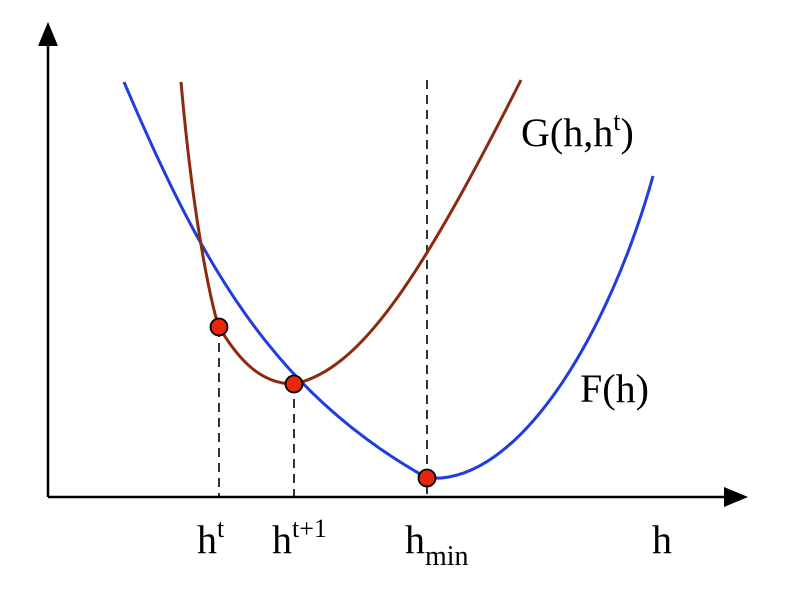 This screenshot has height=608, width=787. I want to click on points, so click(323, 402).